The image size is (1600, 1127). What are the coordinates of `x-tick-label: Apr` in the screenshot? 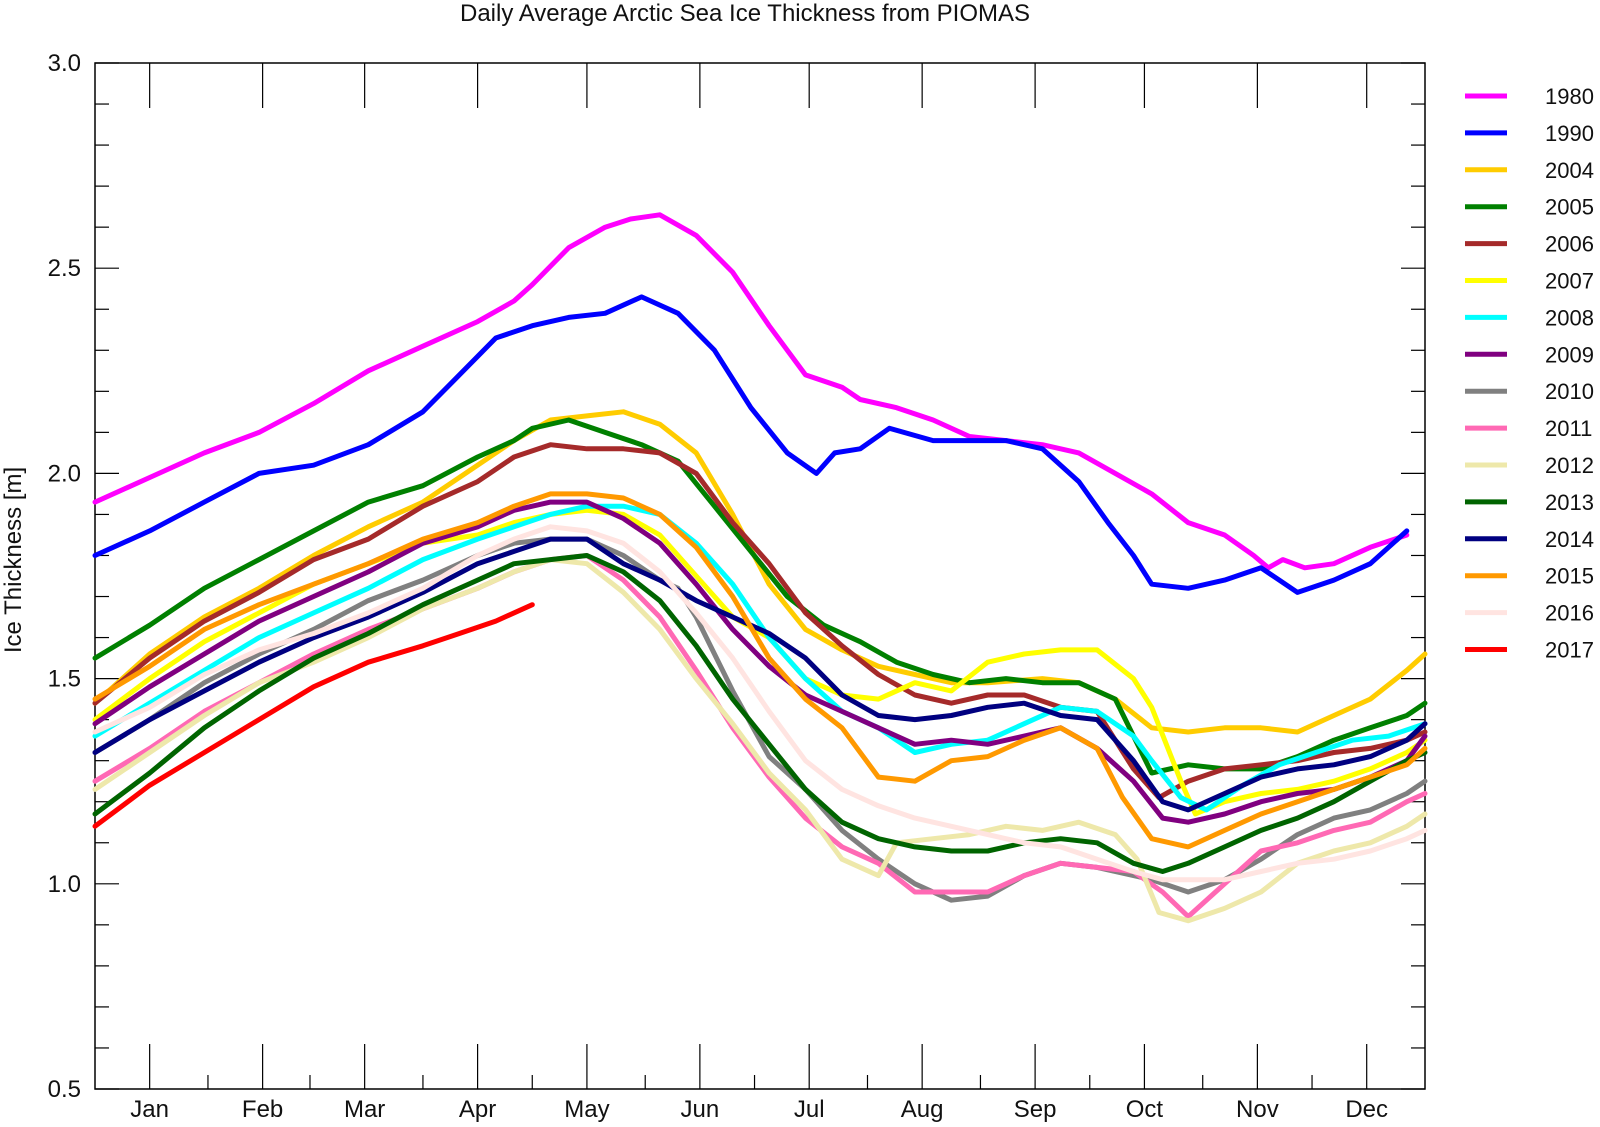 It's located at (477, 1109).